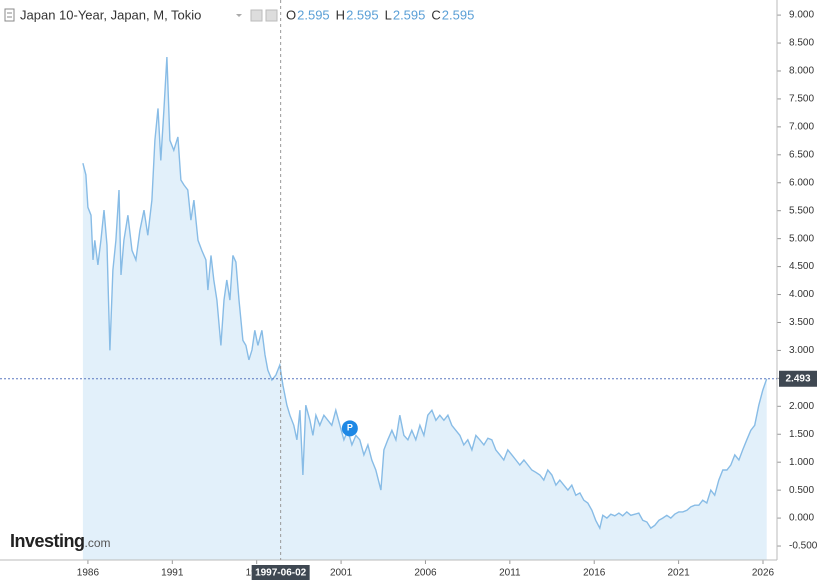 Image resolution: width=818 pixels, height=581 pixels. What do you see at coordinates (801, 15) in the screenshot?
I see `y-tick-label: 9.000` at bounding box center [801, 15].